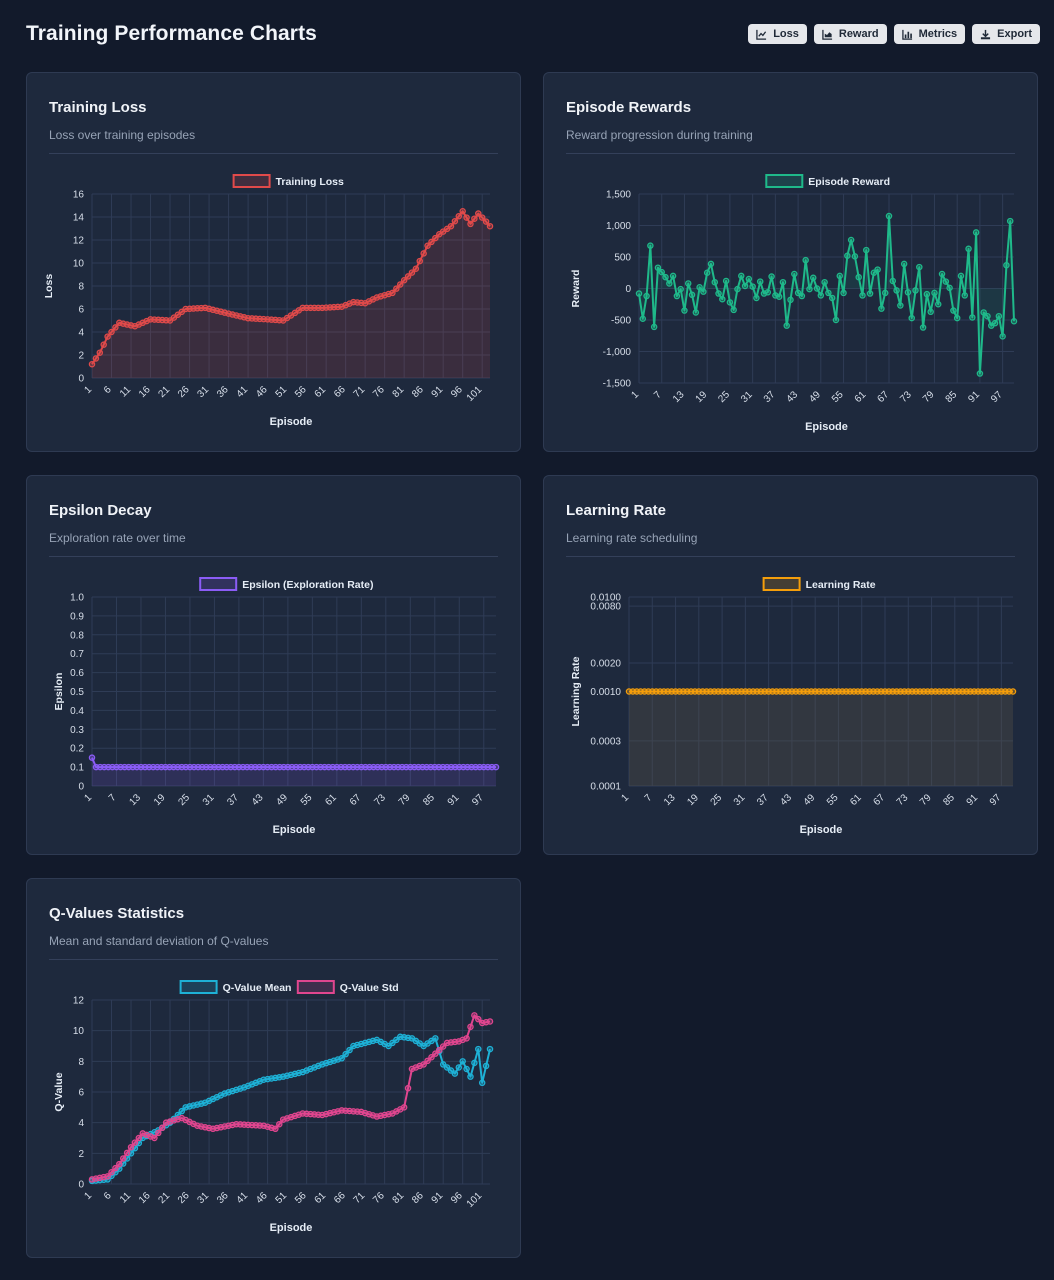 Image resolution: width=1054 pixels, height=1280 pixels. What do you see at coordinates (307, 800) in the screenshot?
I see `x-tick-label: 55` at bounding box center [307, 800].